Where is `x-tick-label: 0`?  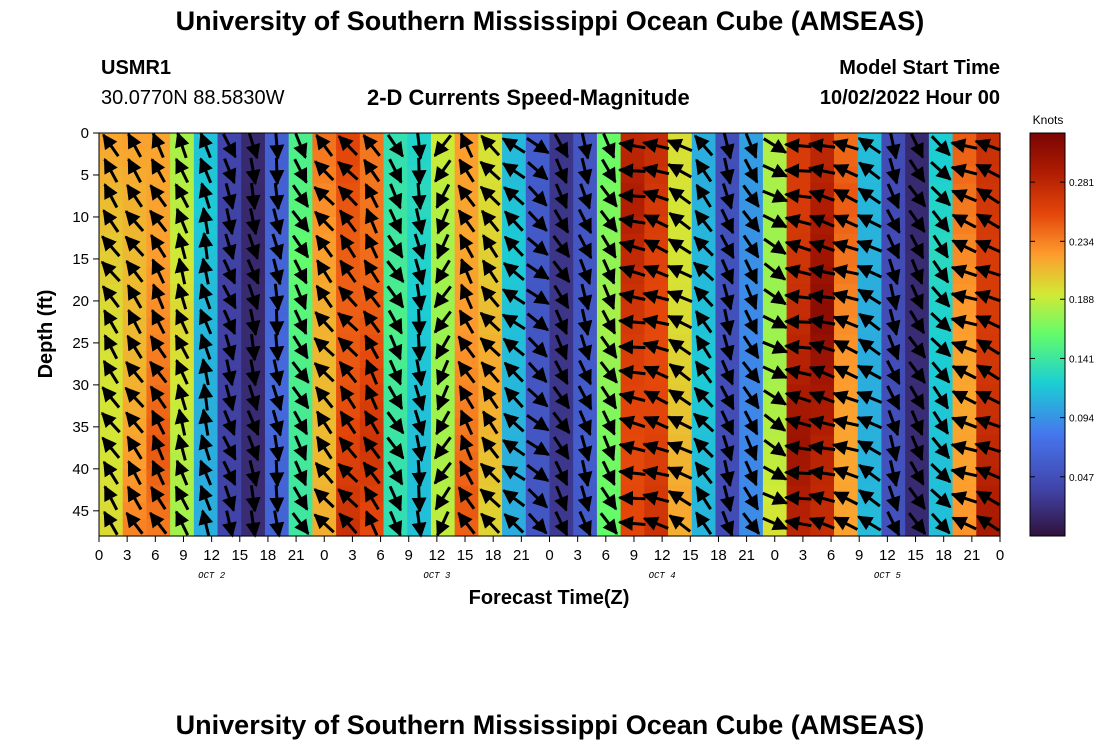 x-tick-label: 0 is located at coordinates (775, 555).